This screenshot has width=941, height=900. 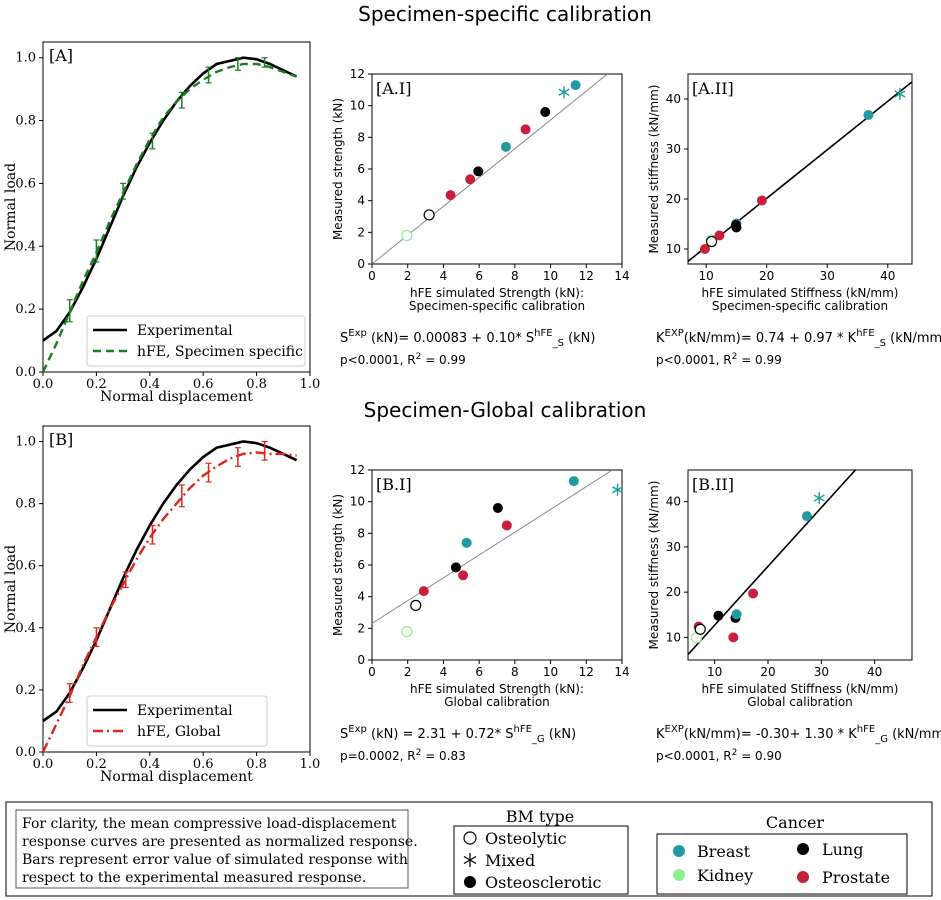 What do you see at coordinates (450, 338) in the screenshot?
I see `equation-part-2: (kN)= 0.00083 + 0.10* S` at bounding box center [450, 338].